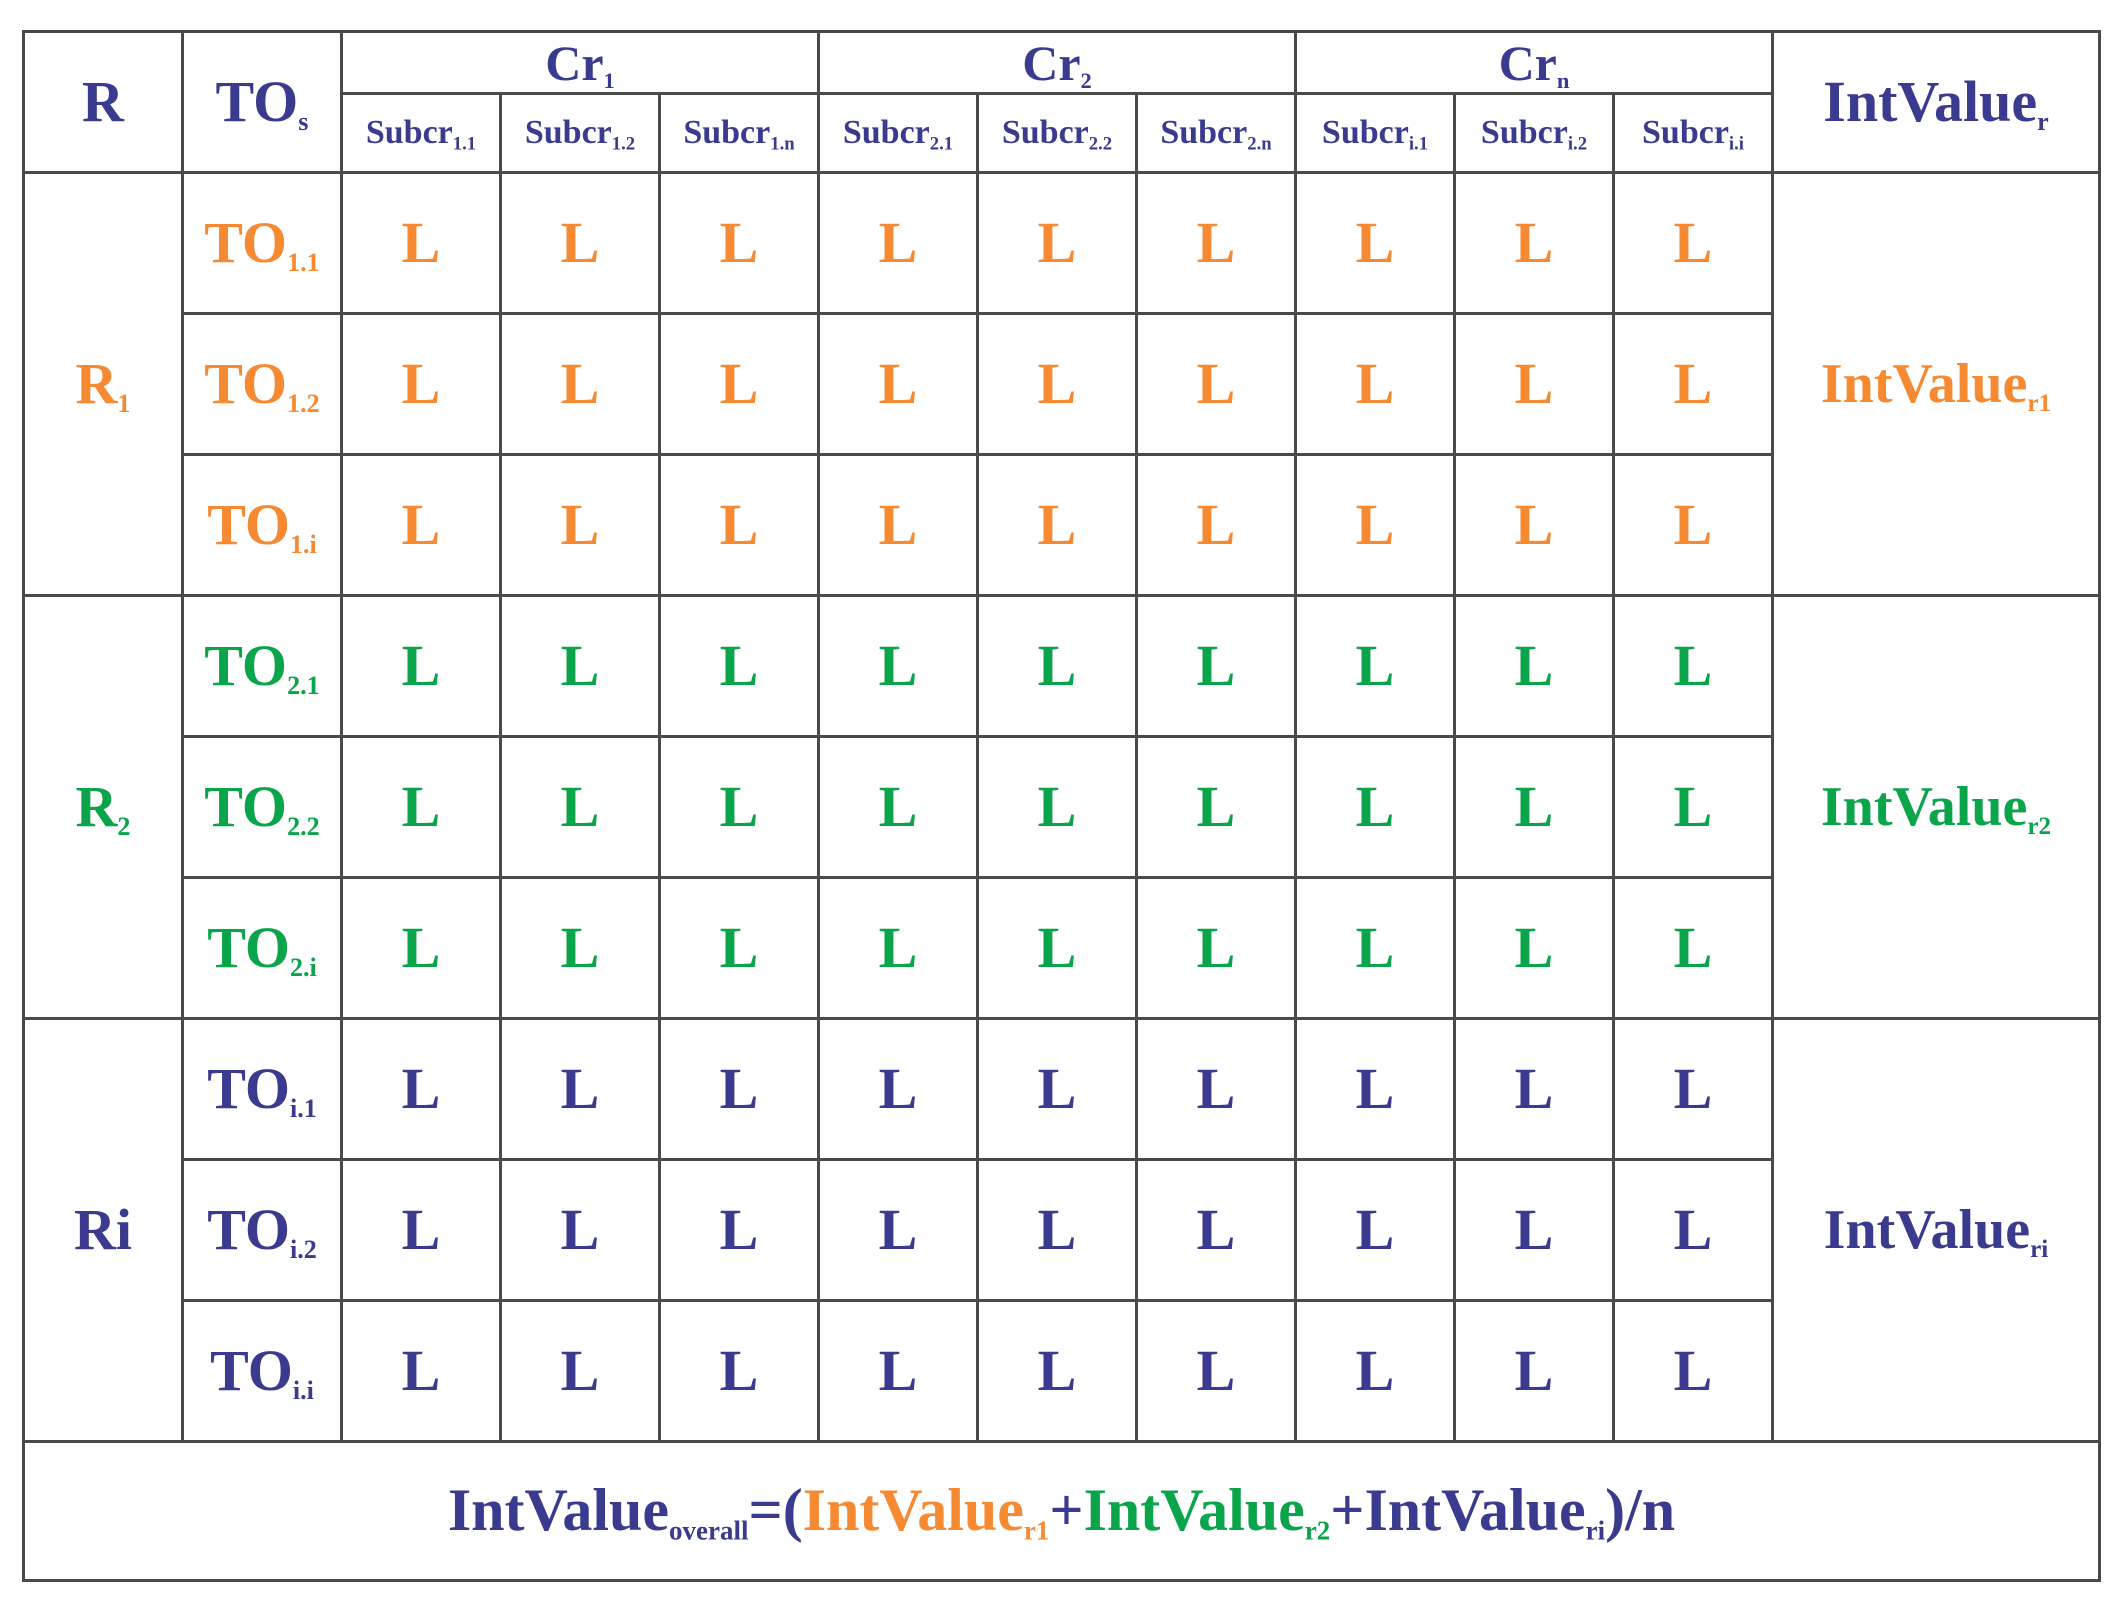 The image size is (2114, 1606). I want to click on header-criterion-n: Crn, so click(1534, 62).